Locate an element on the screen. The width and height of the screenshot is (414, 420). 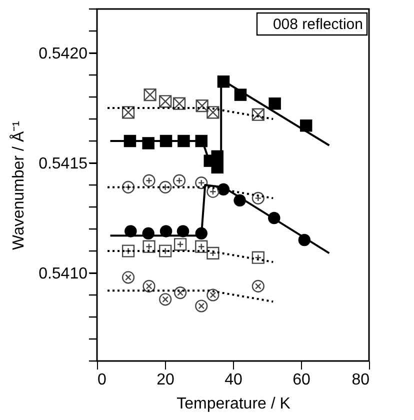
x-tick-label: 60 is located at coordinates (301, 380).